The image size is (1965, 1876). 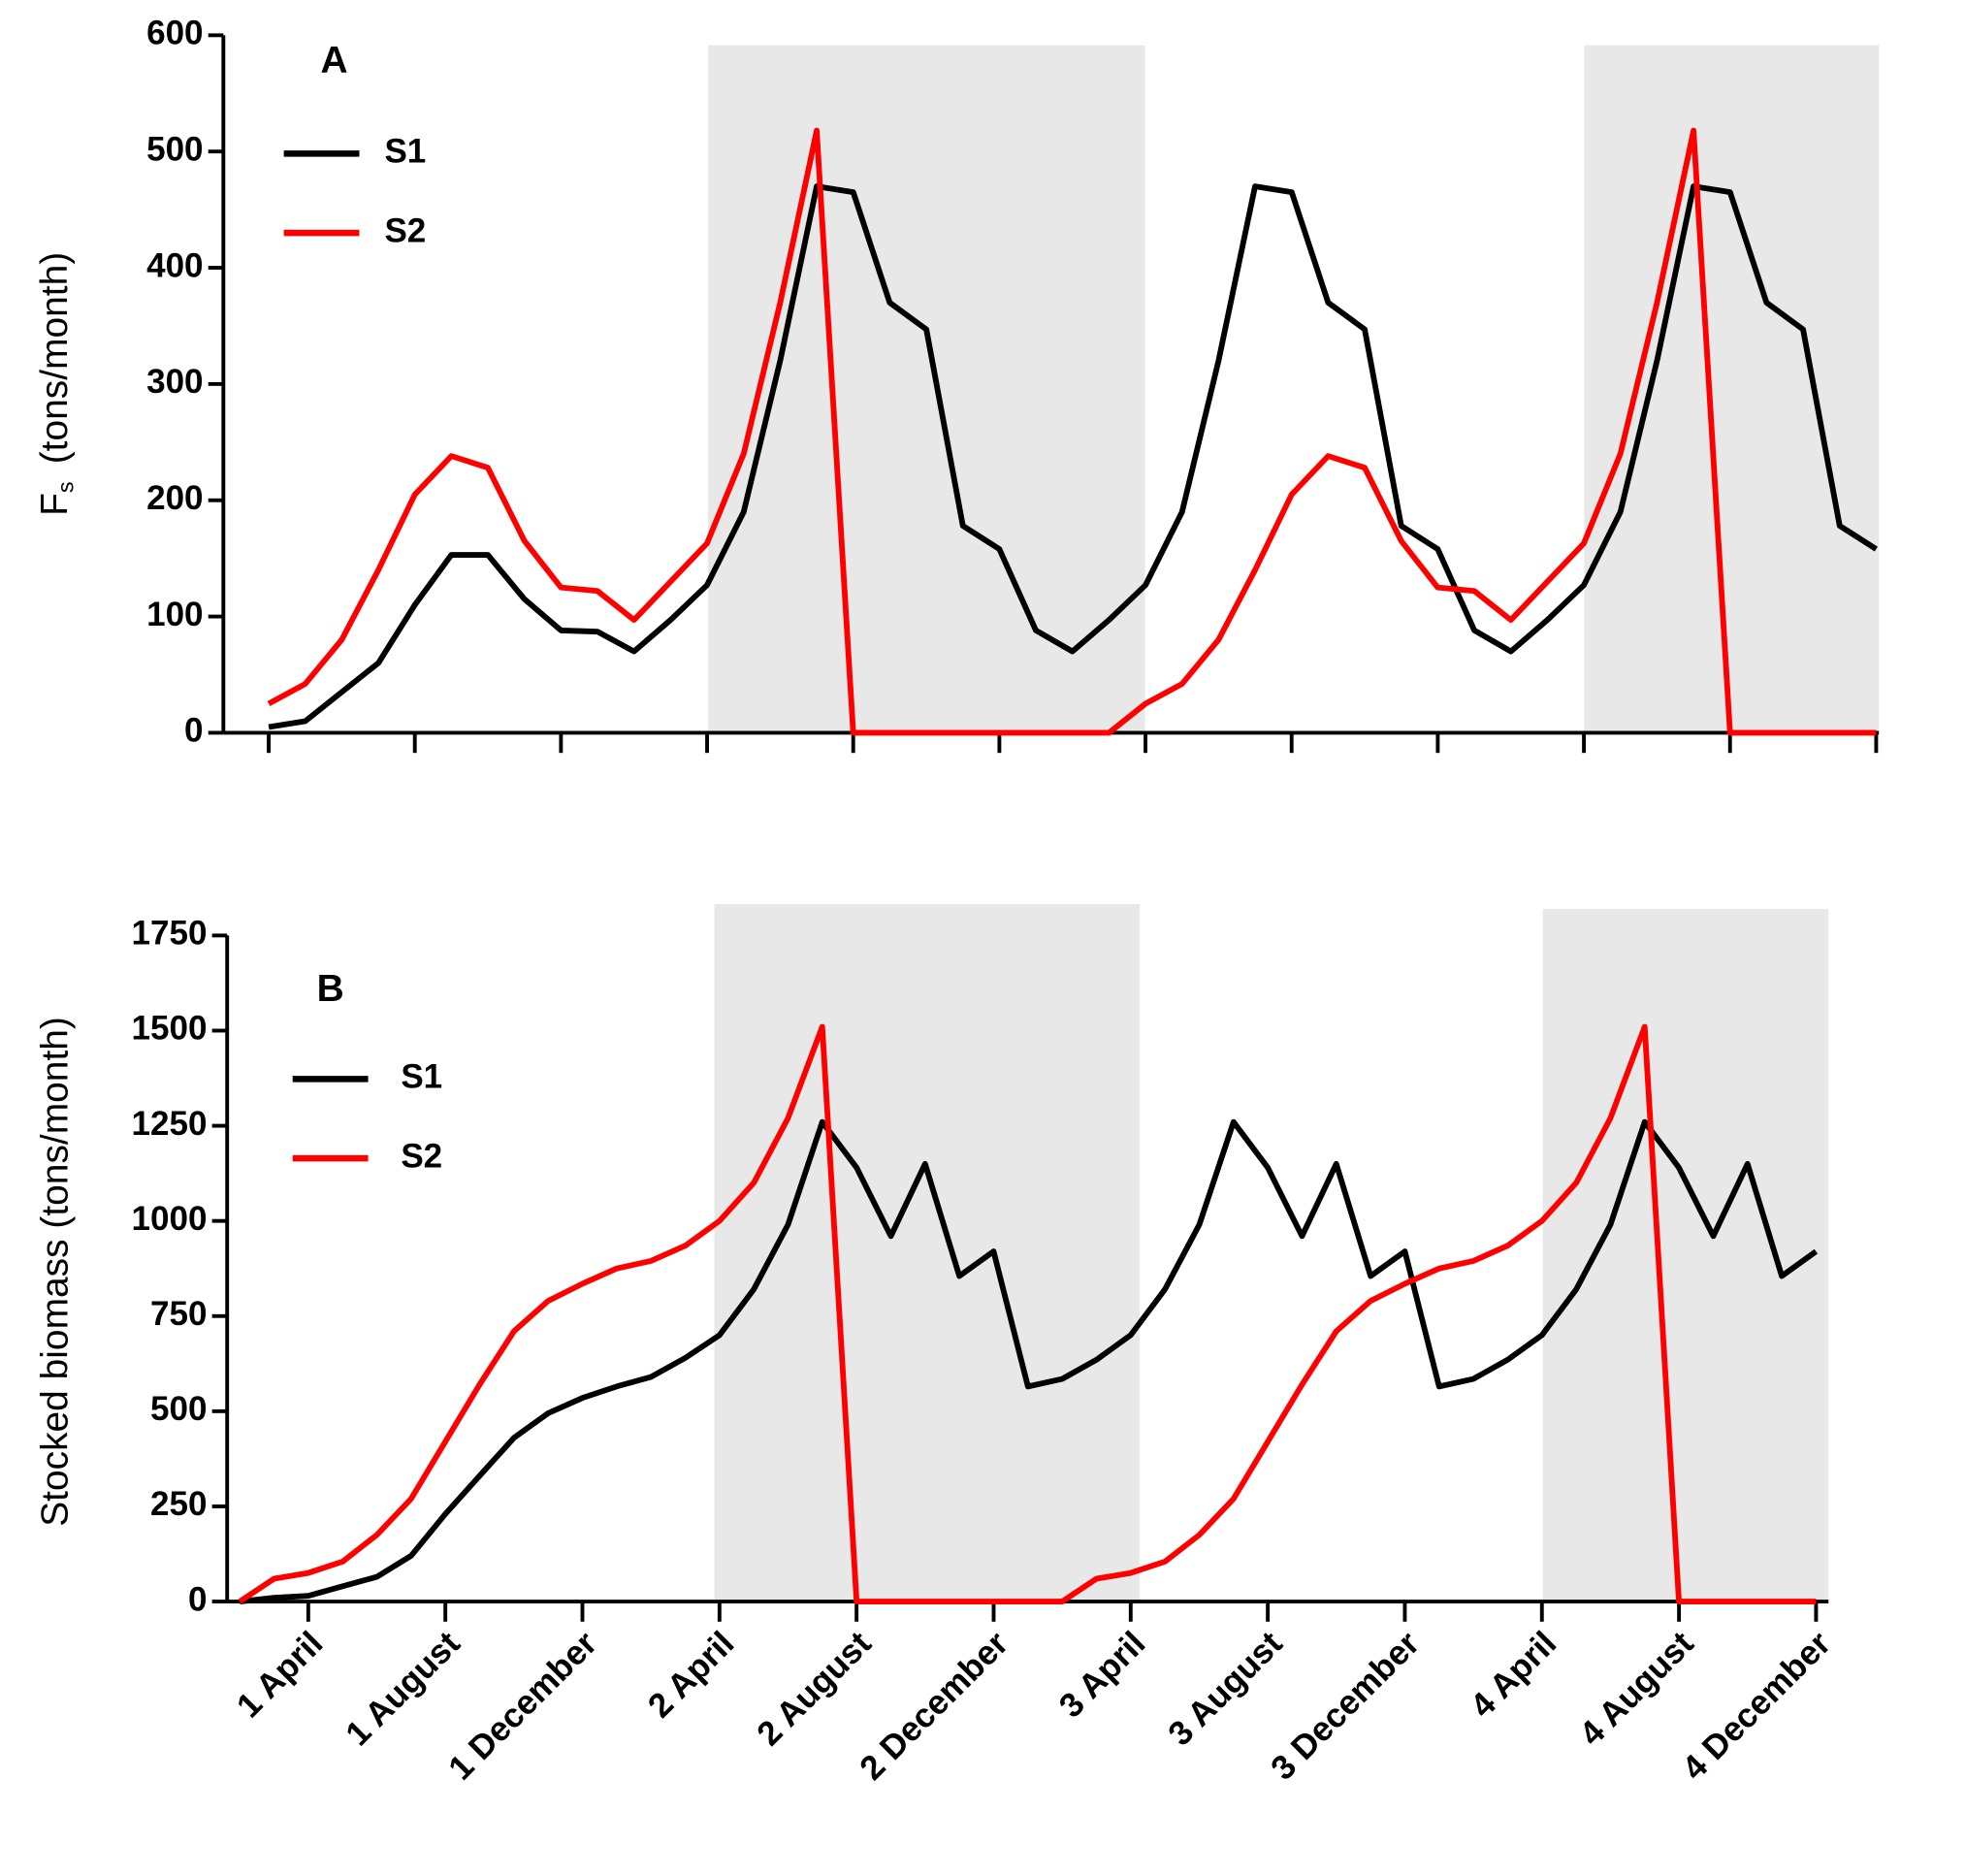 What do you see at coordinates (55, 1272) in the screenshot?
I see `y-axis-label: Stocked biomass (tons/month)` at bounding box center [55, 1272].